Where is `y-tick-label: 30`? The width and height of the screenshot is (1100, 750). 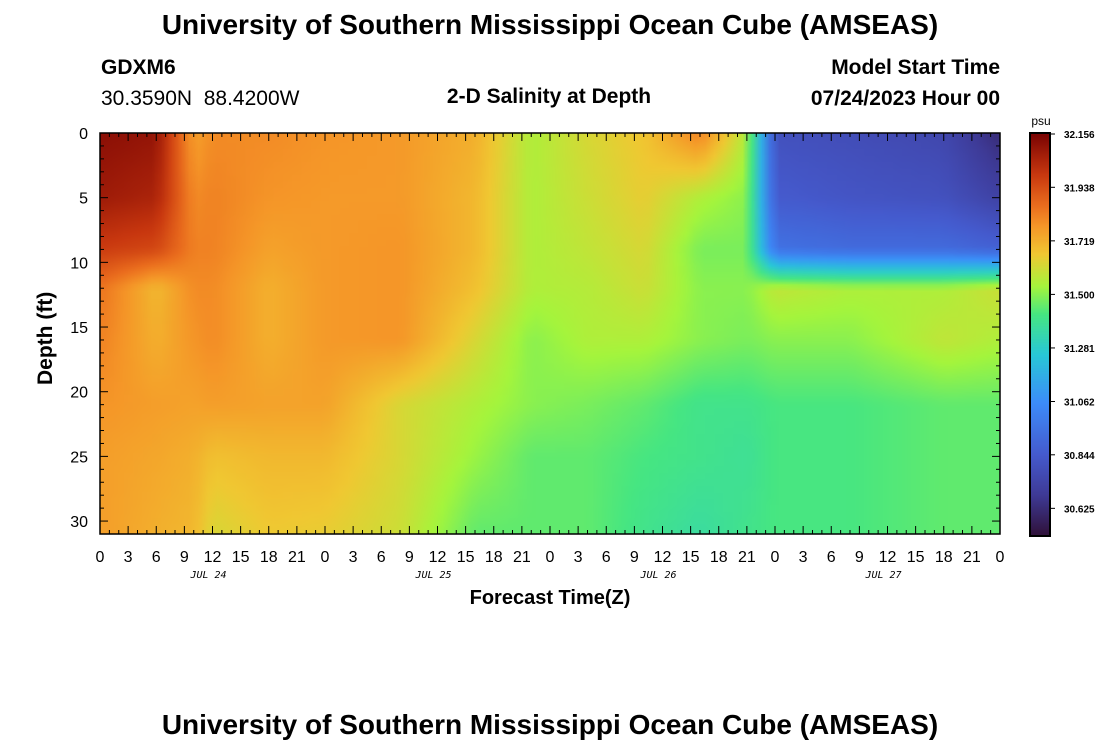
y-tick-label: 30 is located at coordinates (79, 522).